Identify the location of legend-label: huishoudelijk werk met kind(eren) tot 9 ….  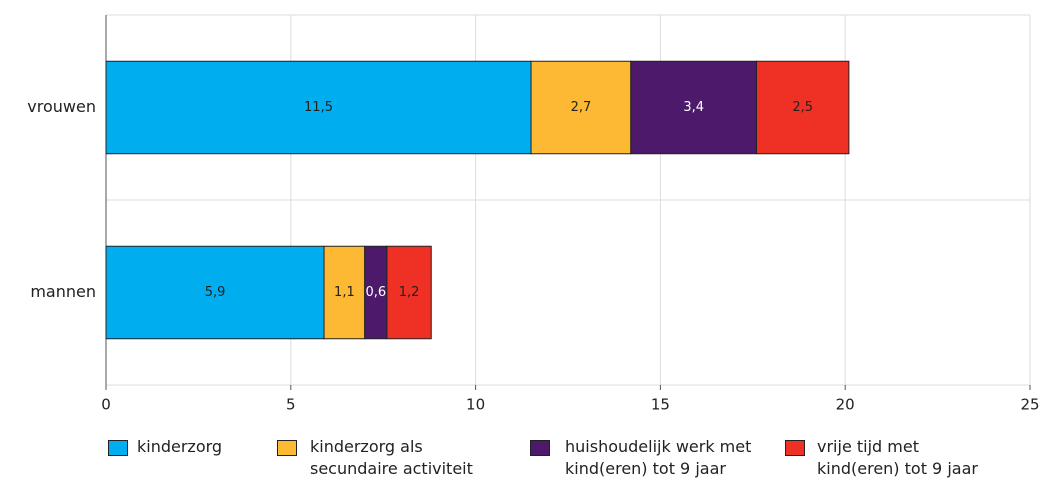
(658, 457).